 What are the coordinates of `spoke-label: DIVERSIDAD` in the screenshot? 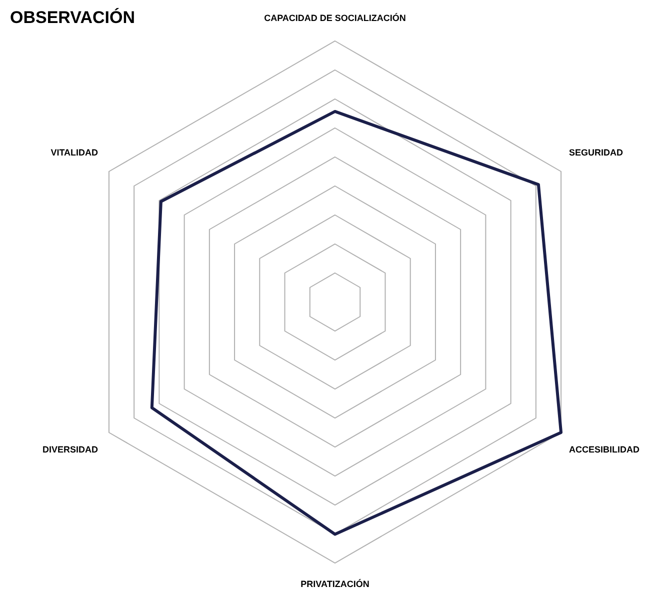 It's located at (70, 449).